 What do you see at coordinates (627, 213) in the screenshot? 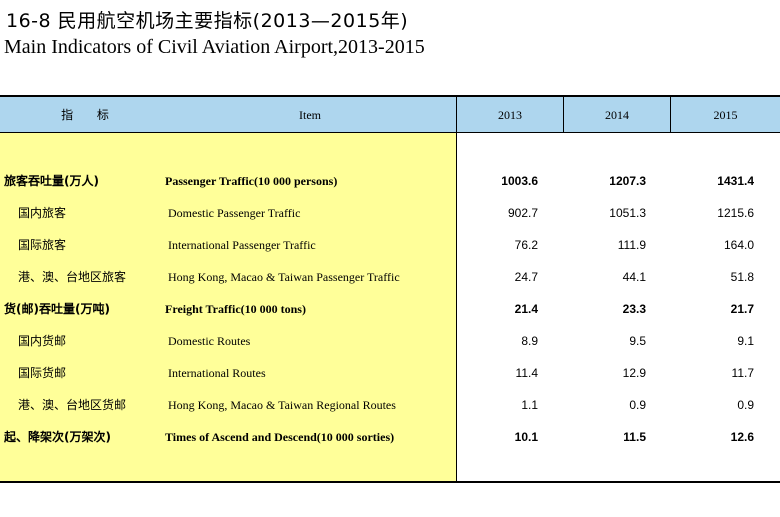
I see `row-value-2014: 1051.3` at bounding box center [627, 213].